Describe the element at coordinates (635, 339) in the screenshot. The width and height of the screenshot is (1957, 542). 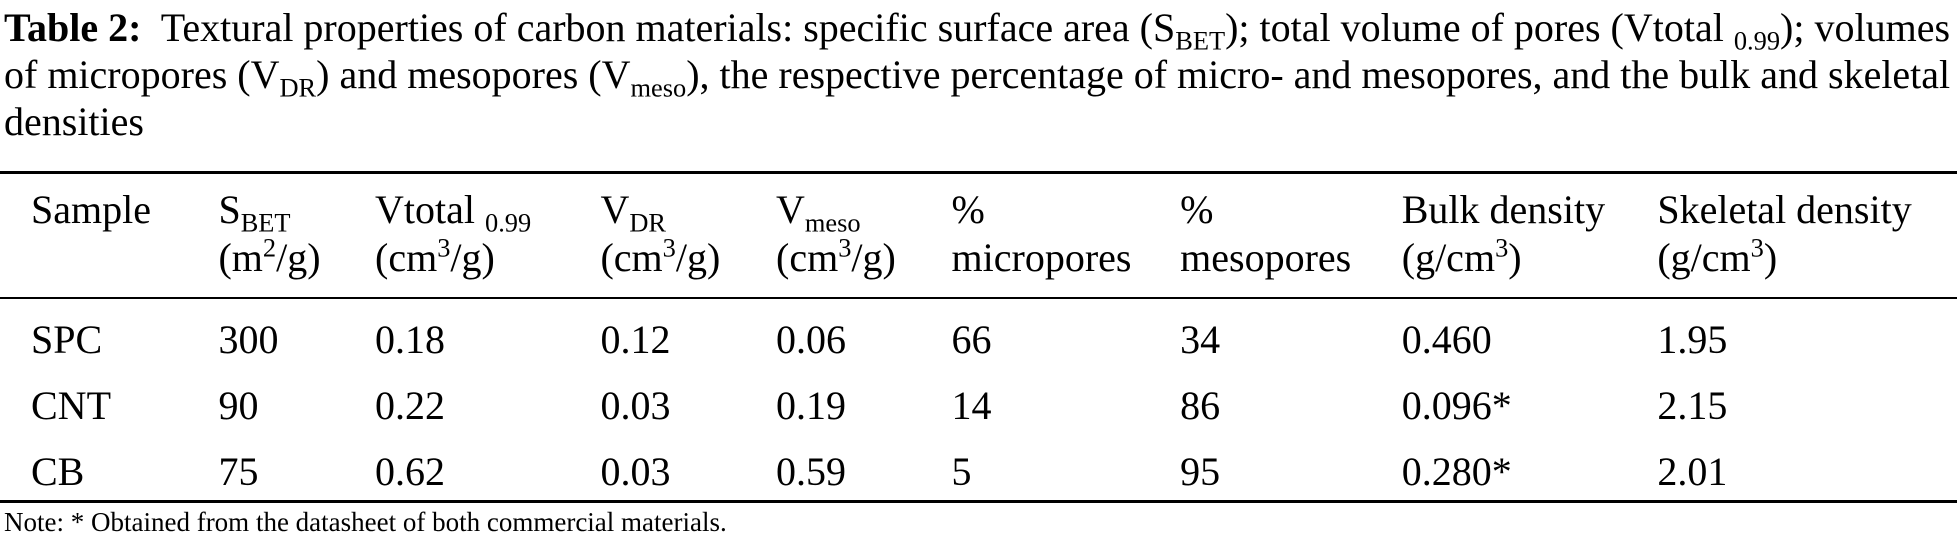
I see `table-cell: 0.12` at that location.